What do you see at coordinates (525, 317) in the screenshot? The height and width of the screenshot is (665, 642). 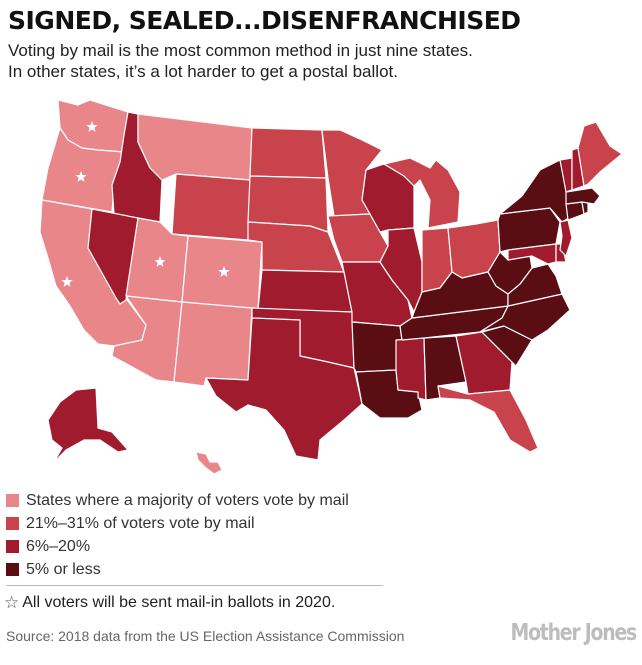 I see `state-NC` at bounding box center [525, 317].